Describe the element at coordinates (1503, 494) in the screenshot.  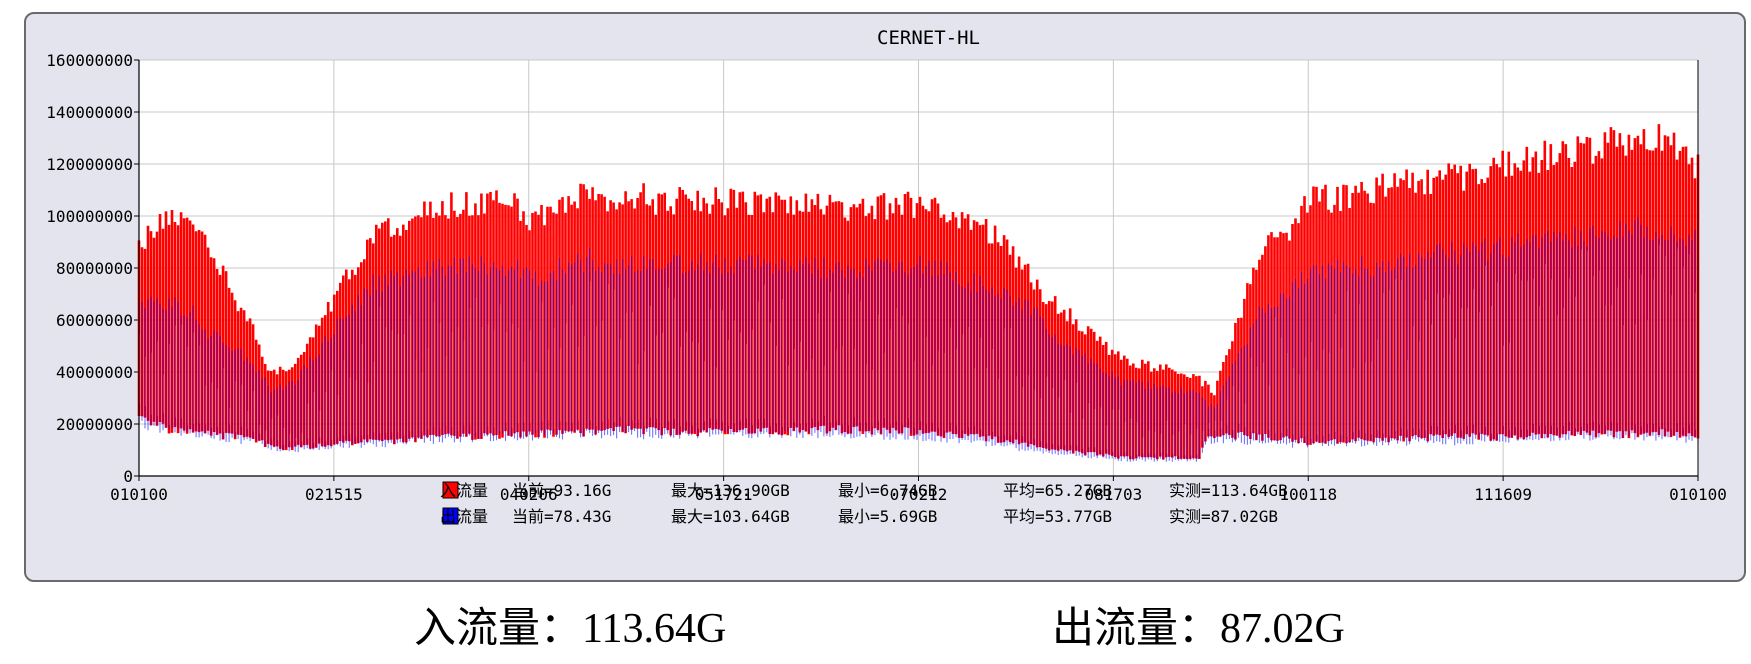
I see `x-tick-label: 111609` at that location.